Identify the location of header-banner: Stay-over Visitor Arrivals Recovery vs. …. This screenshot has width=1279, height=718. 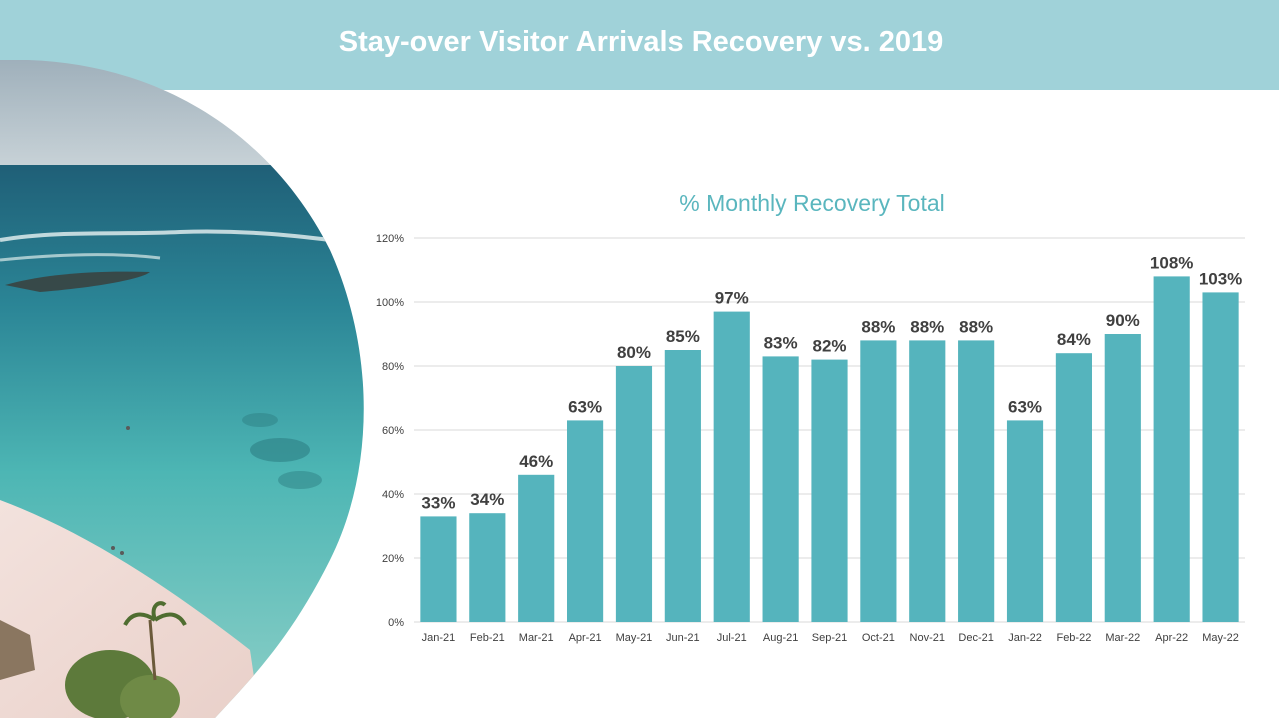
(639, 45).